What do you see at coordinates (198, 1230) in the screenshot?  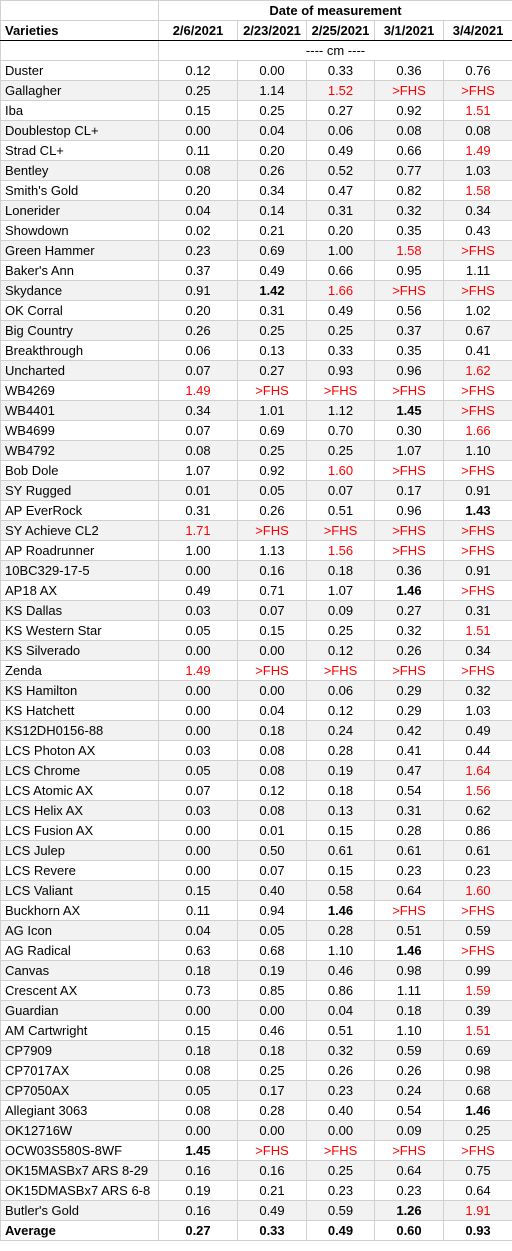 I see `average-value: 0.27` at bounding box center [198, 1230].